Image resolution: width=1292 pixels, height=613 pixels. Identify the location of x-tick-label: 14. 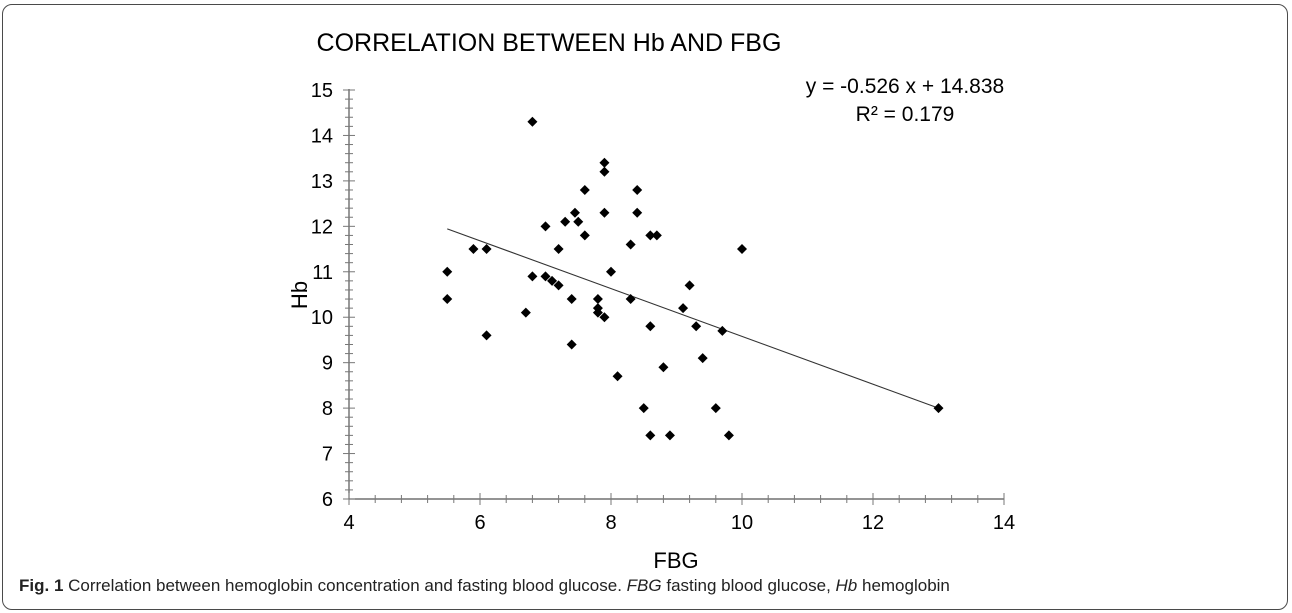
(1004, 523).